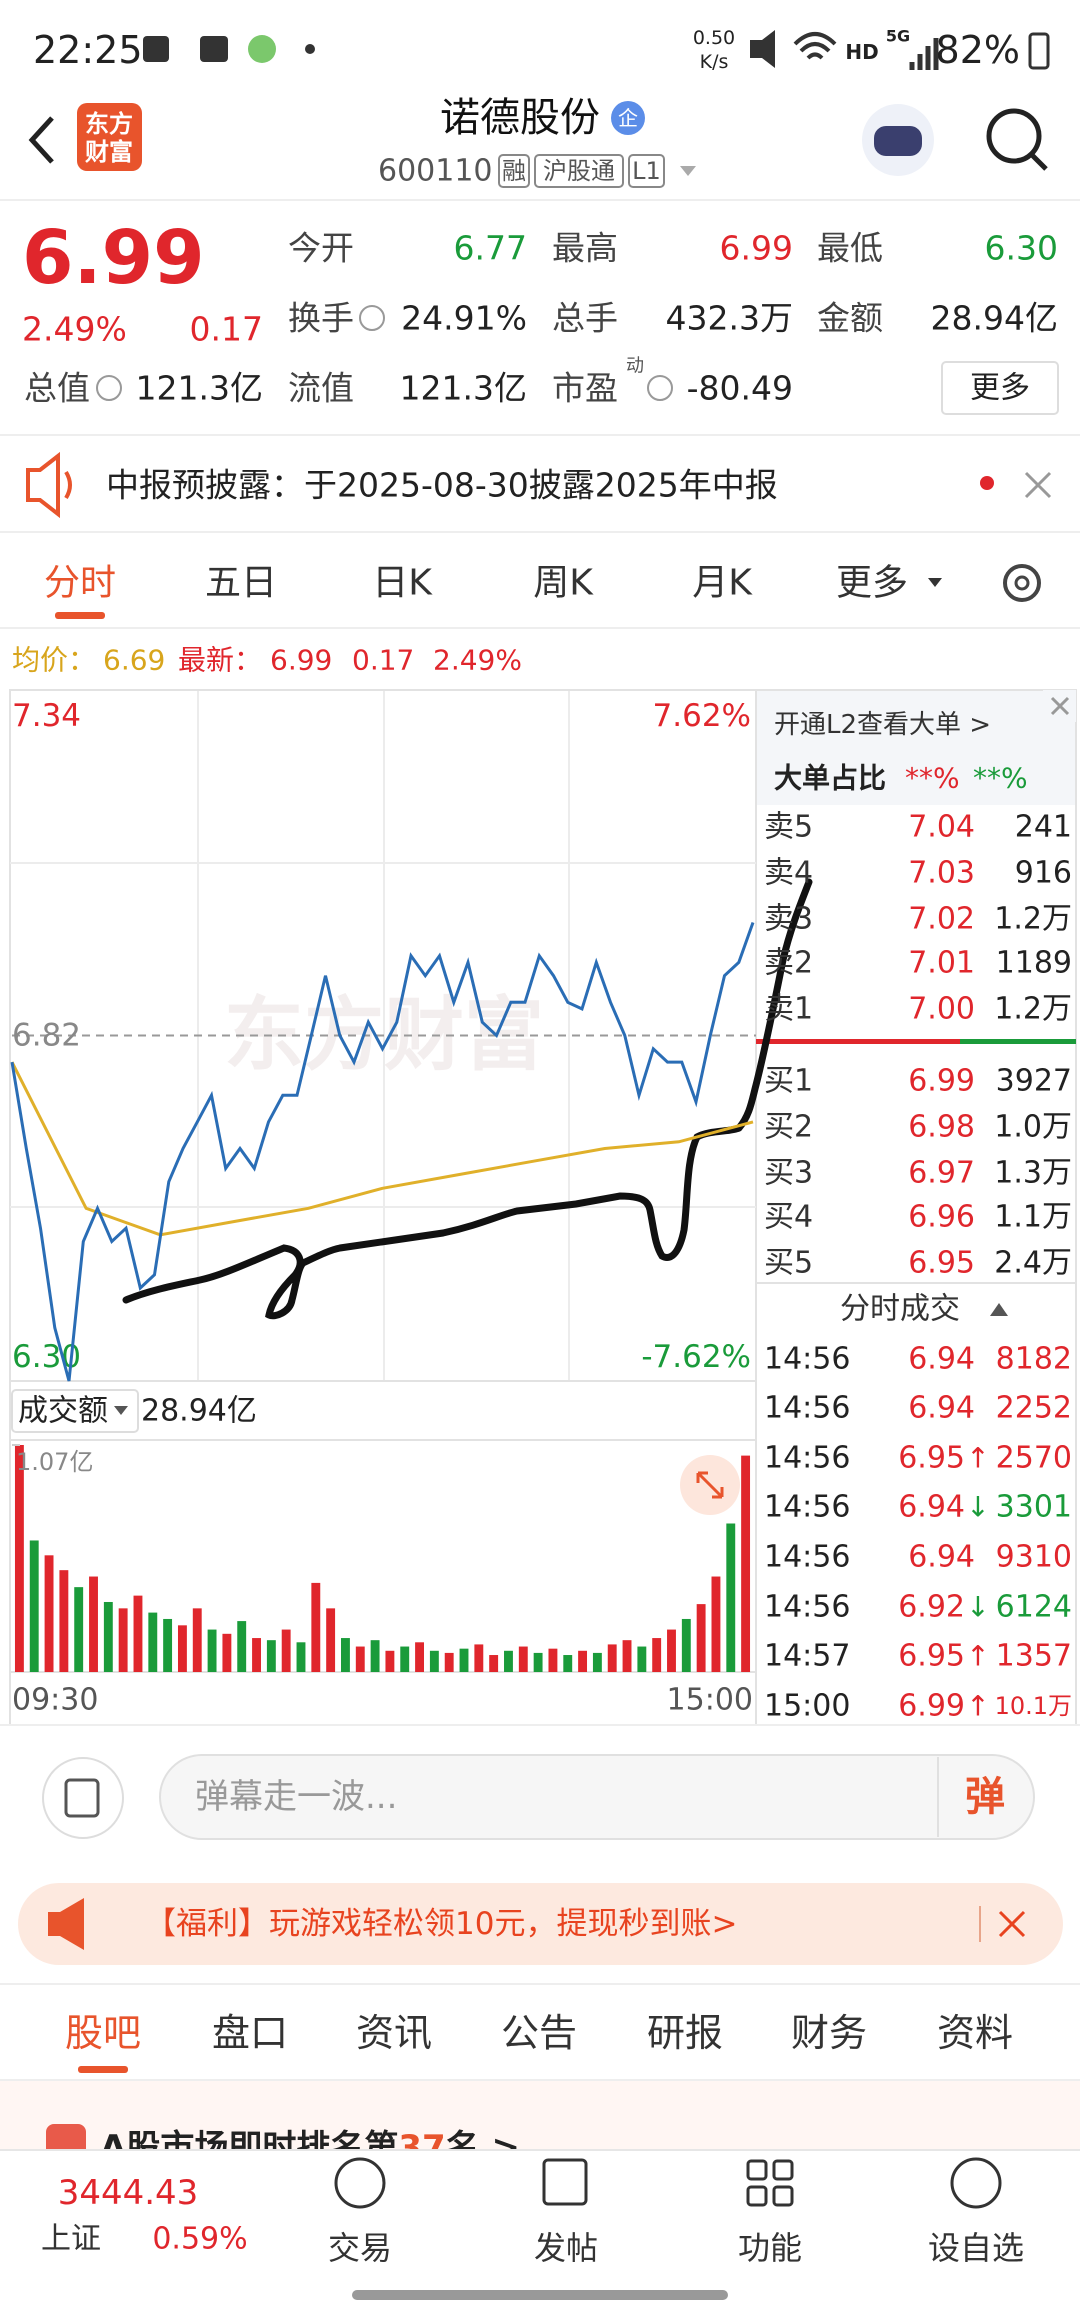 The height and width of the screenshot is (2316, 1080). Describe the element at coordinates (1038, 485) in the screenshot. I see `notice-close` at that location.